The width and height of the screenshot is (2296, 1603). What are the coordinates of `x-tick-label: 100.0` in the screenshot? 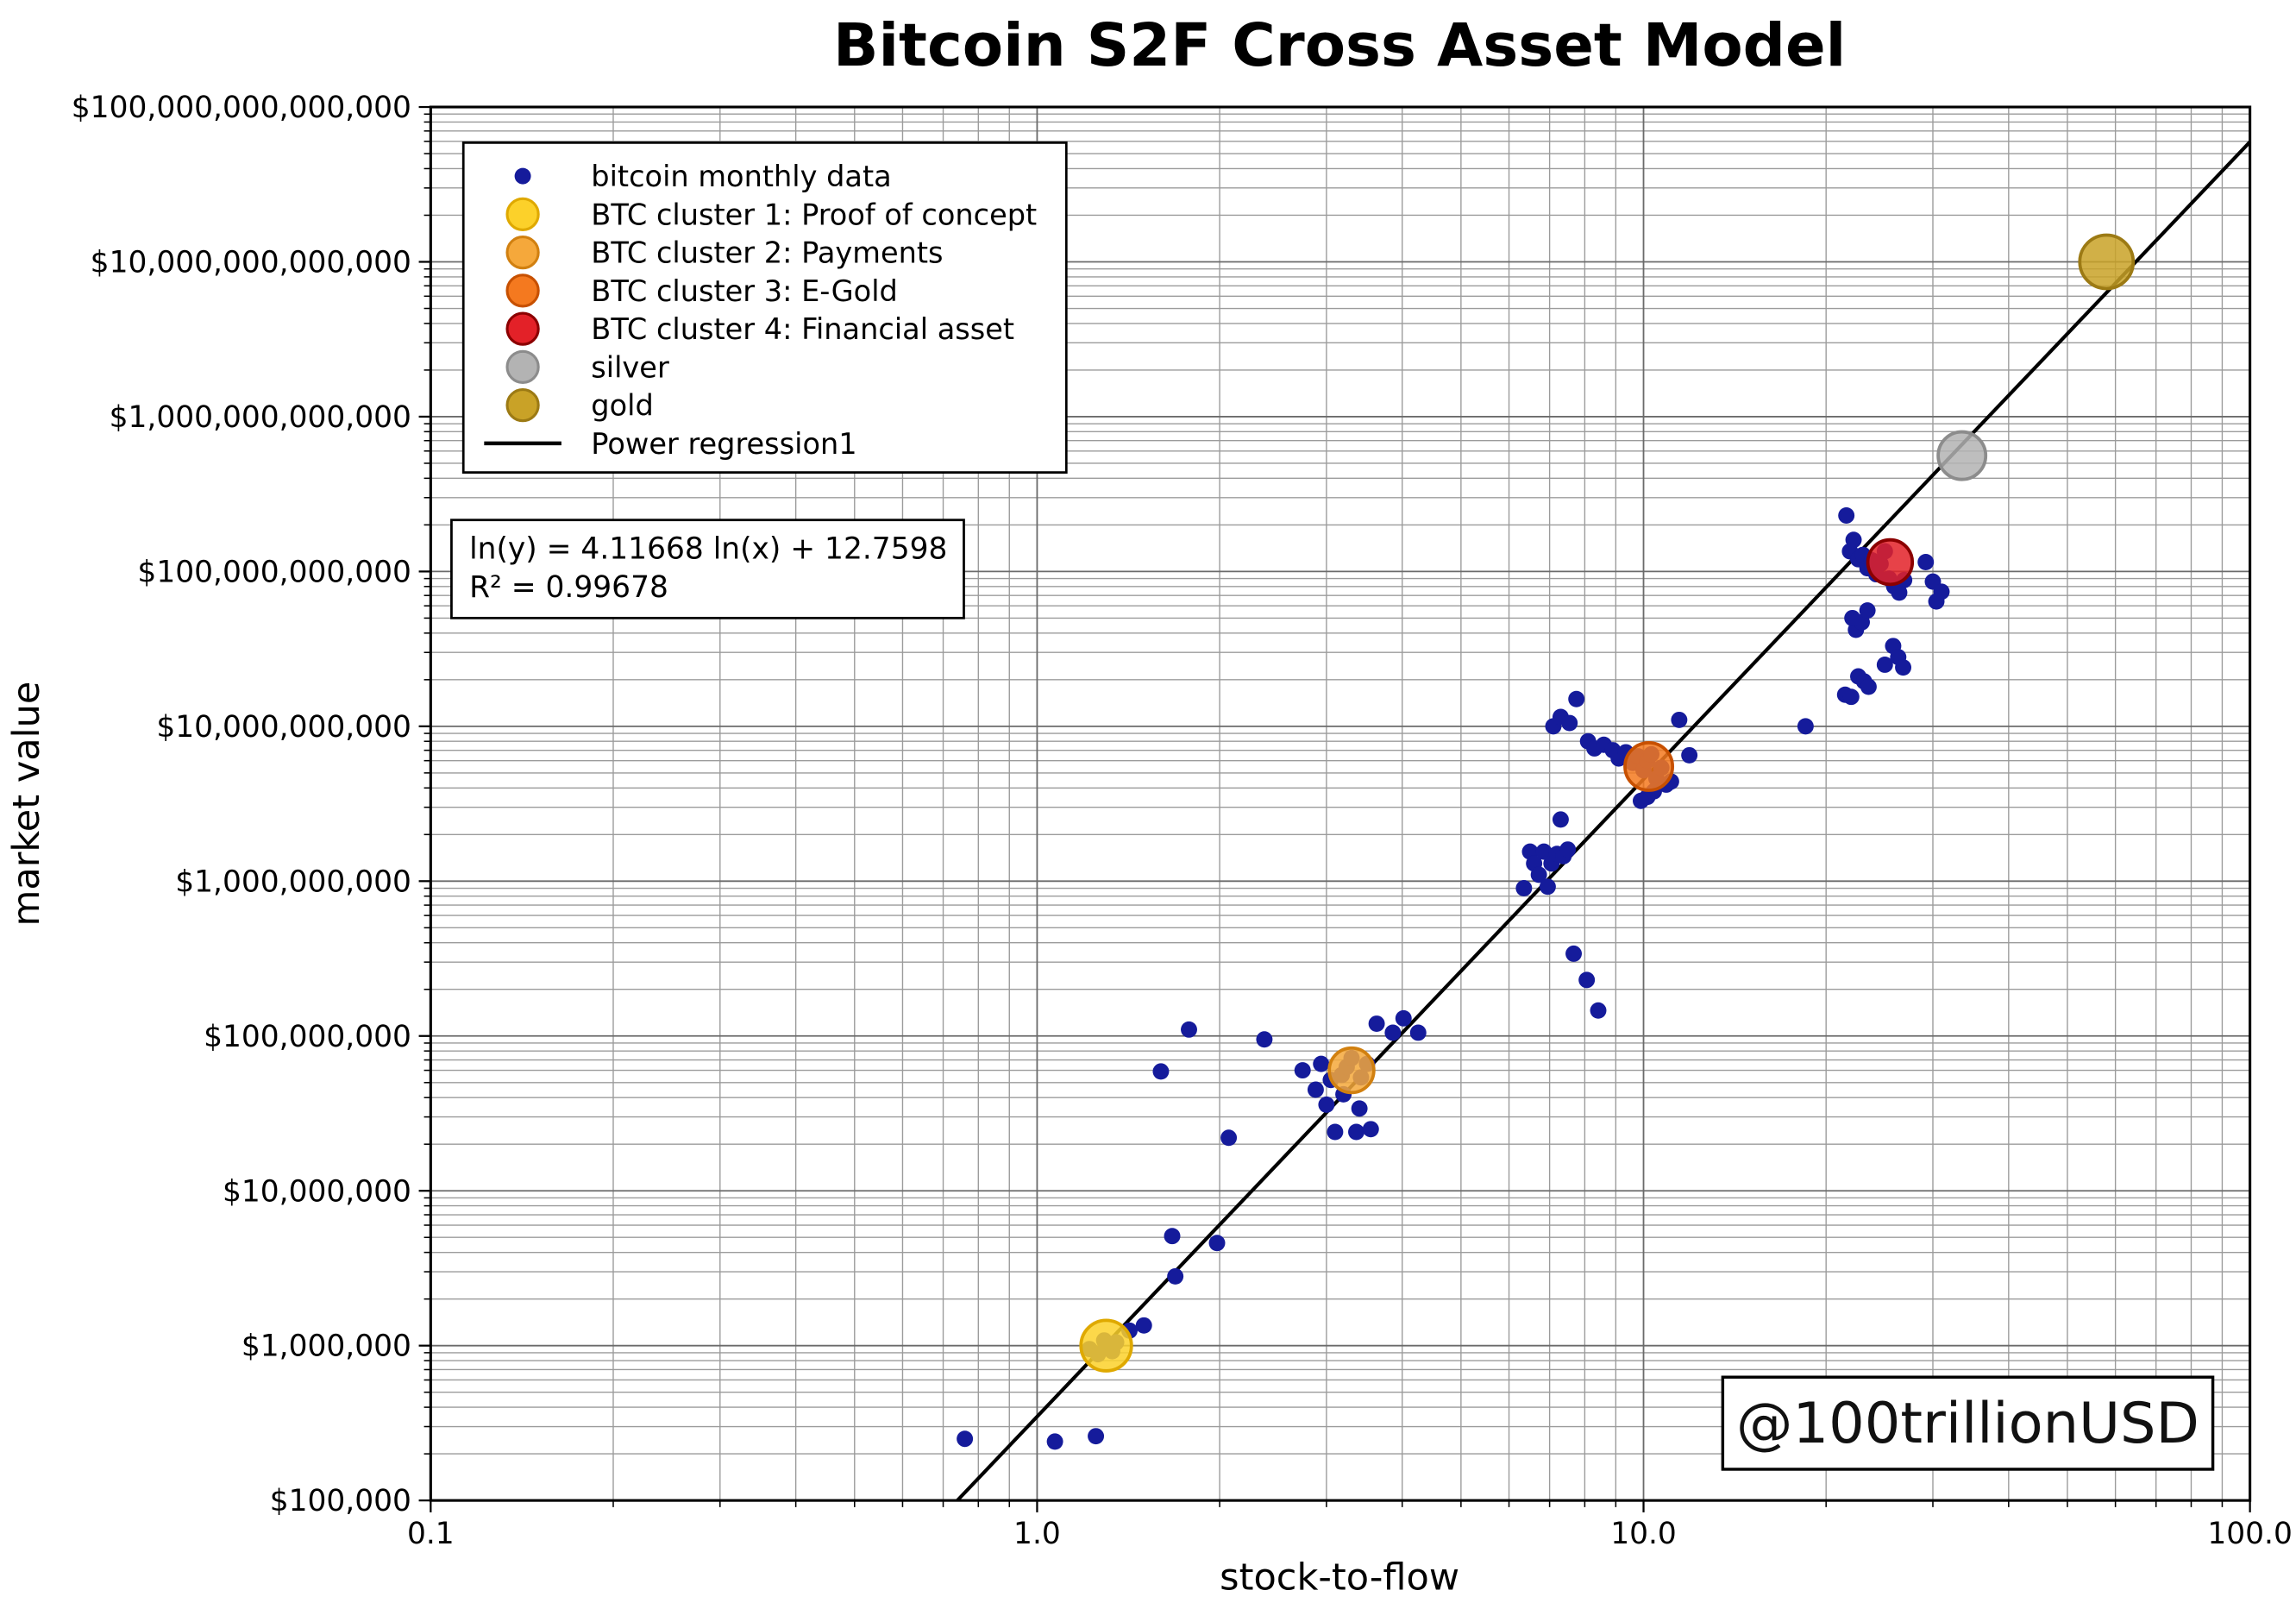 It's located at (2250, 1534).